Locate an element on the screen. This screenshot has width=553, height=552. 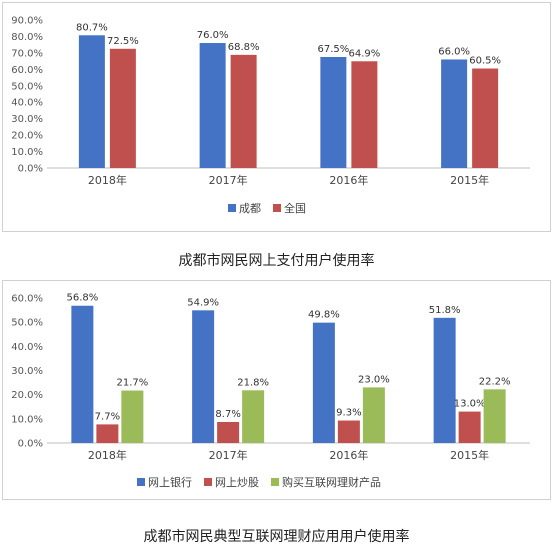
data-label: 22.2% is located at coordinates (495, 381).